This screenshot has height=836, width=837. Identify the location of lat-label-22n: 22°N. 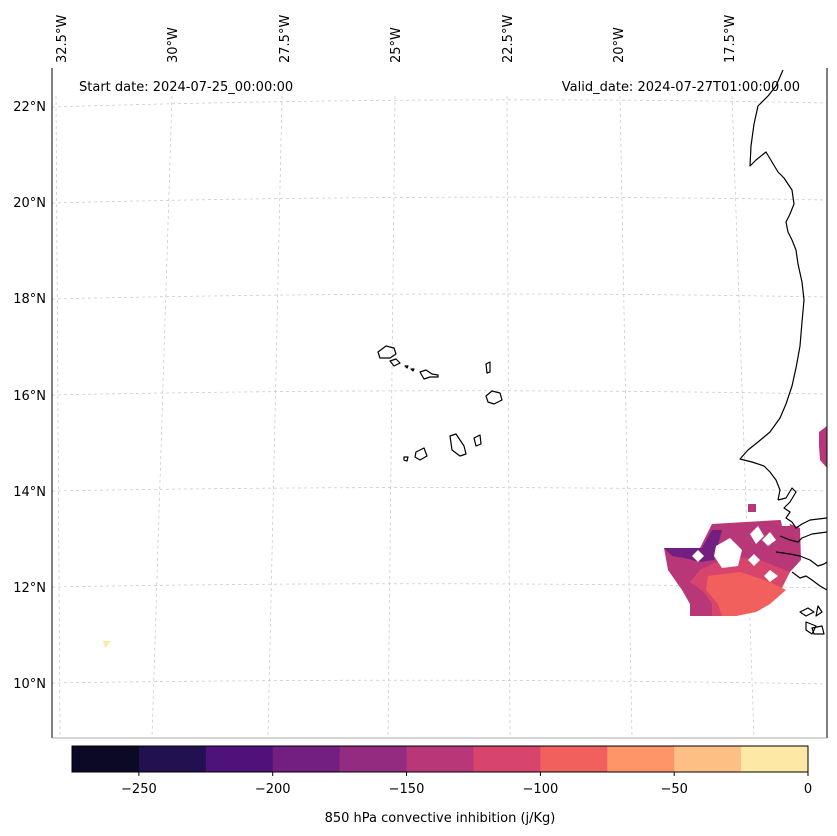
(29, 107).